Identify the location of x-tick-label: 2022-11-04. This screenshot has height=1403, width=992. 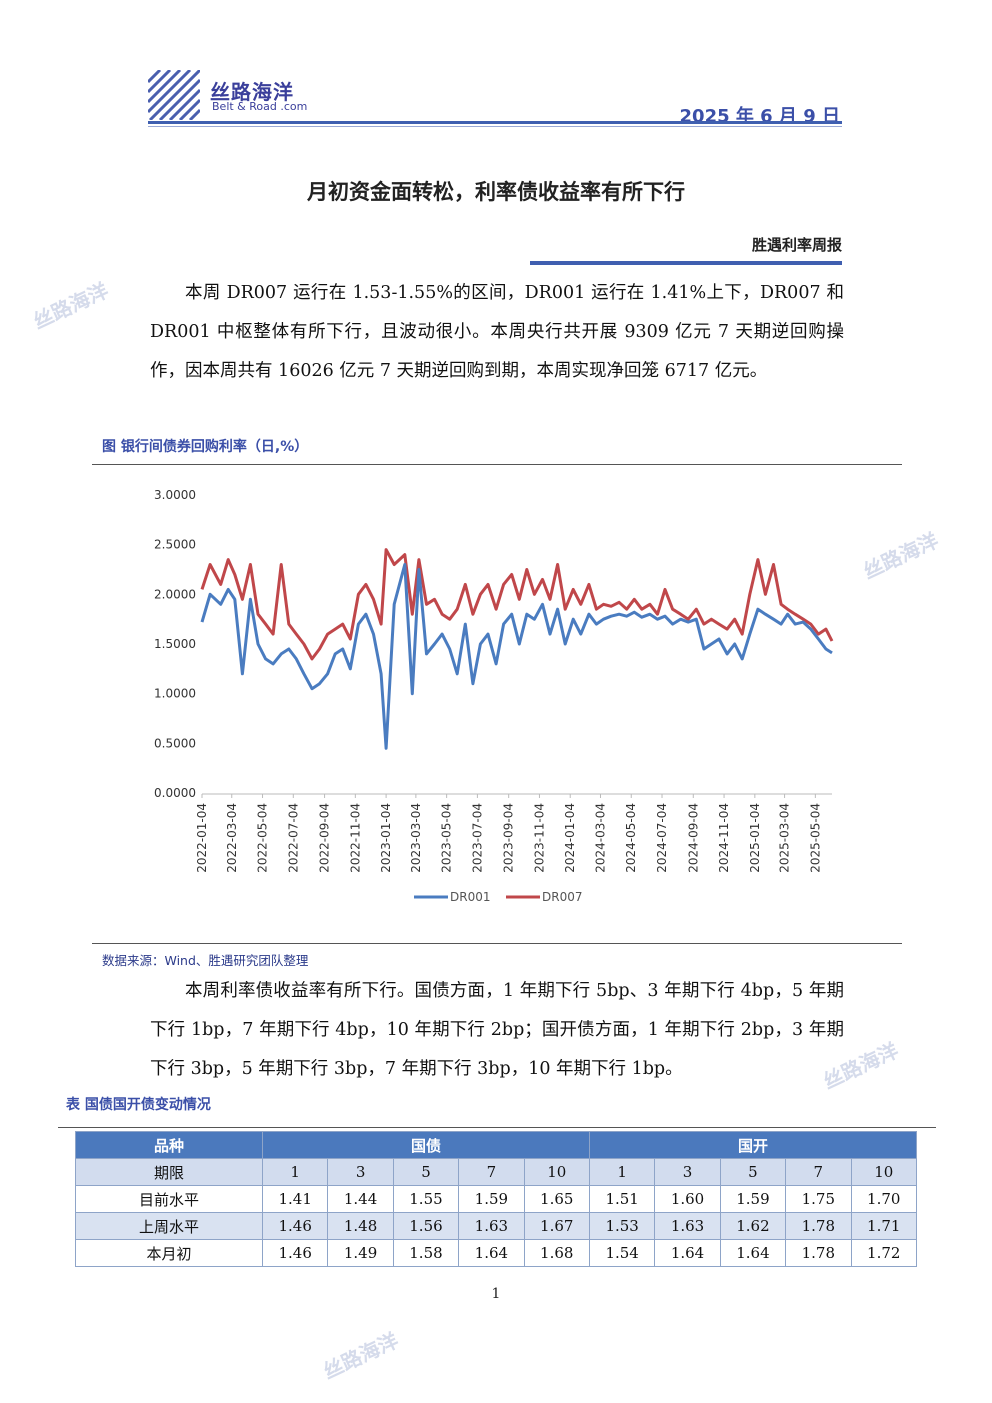
(355, 838).